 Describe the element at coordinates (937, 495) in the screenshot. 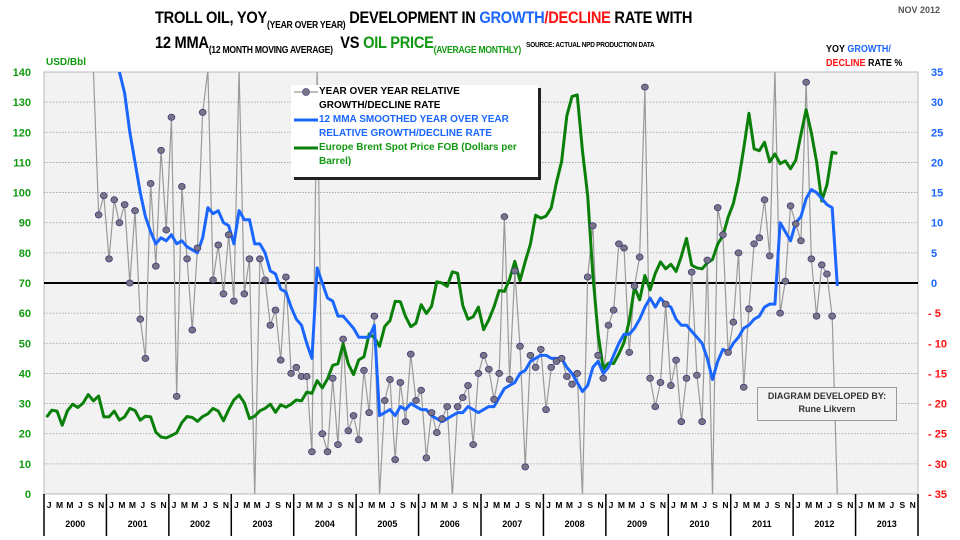

I see `right-tick-label: - 35` at that location.